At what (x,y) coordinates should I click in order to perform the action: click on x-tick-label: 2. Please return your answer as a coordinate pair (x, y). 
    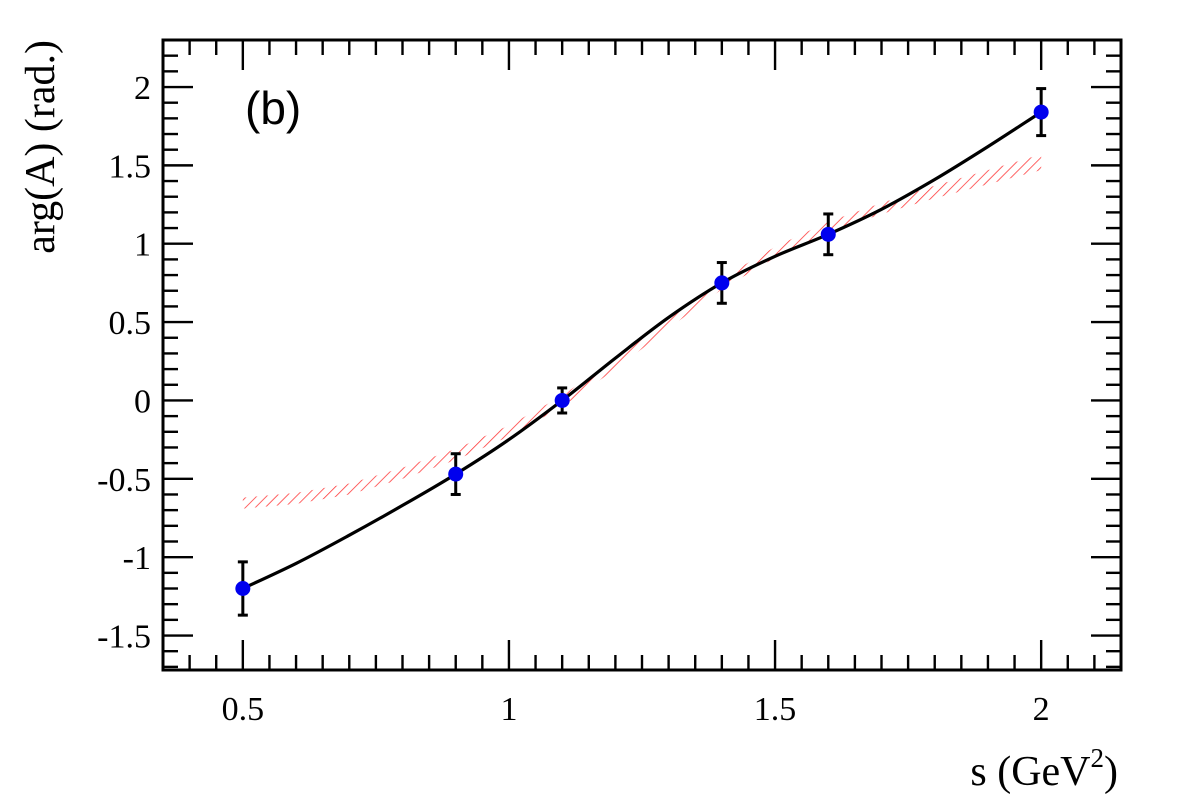
    Looking at the image, I should click on (1041, 709).